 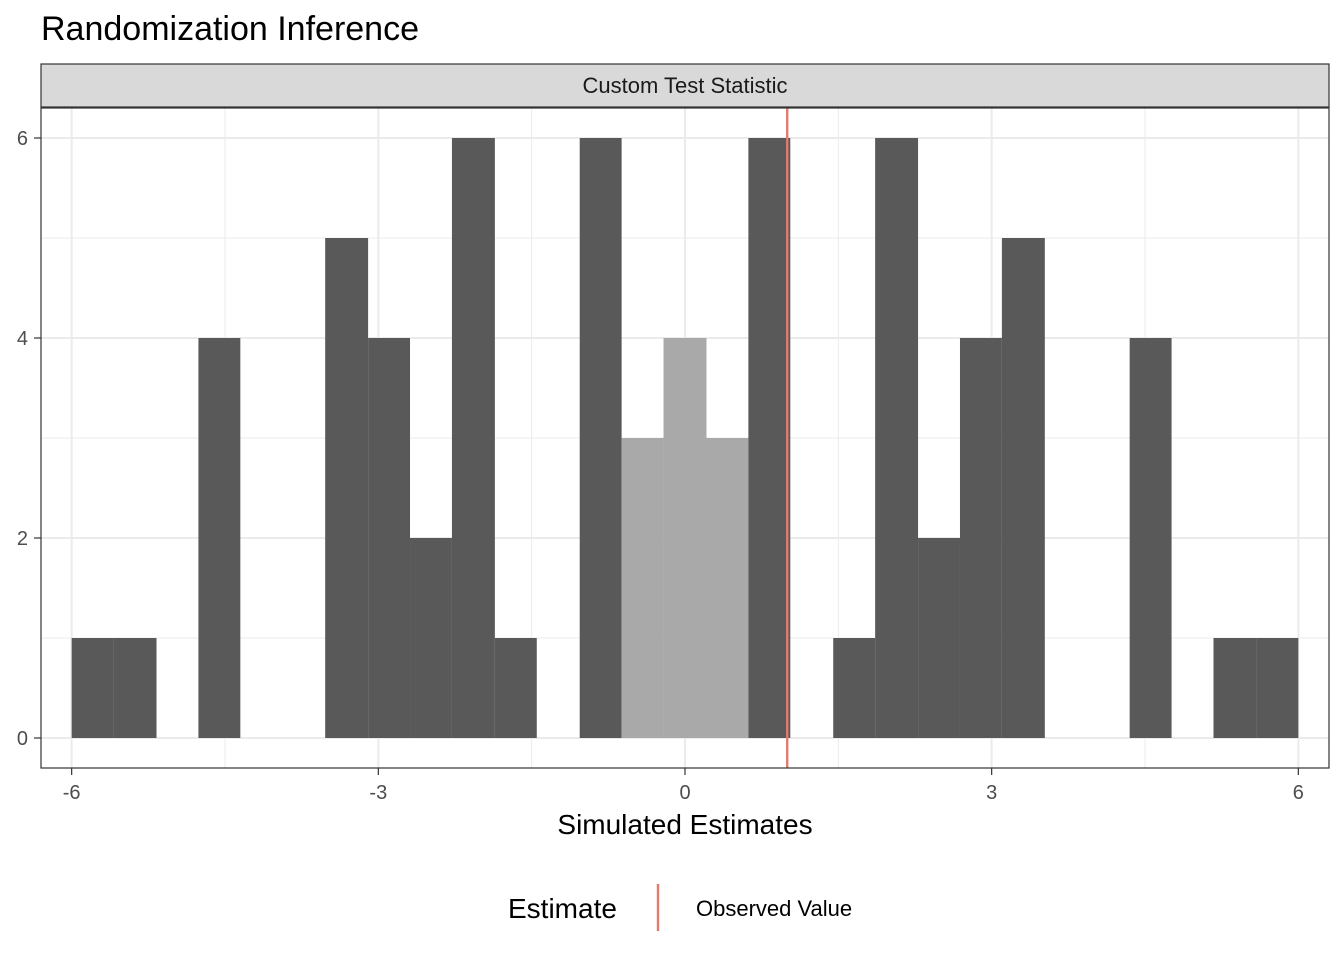 I want to click on x-tick-label: 3, so click(x=991, y=793).